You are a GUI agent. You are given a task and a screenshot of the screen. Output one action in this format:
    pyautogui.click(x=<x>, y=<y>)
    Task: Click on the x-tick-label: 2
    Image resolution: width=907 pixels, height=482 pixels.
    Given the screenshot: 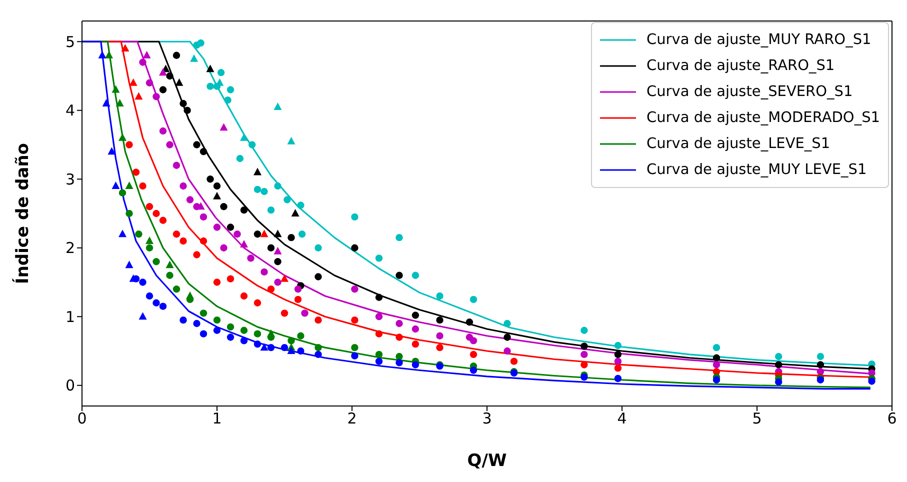 What is the action you would take?
    pyautogui.click(x=352, y=419)
    